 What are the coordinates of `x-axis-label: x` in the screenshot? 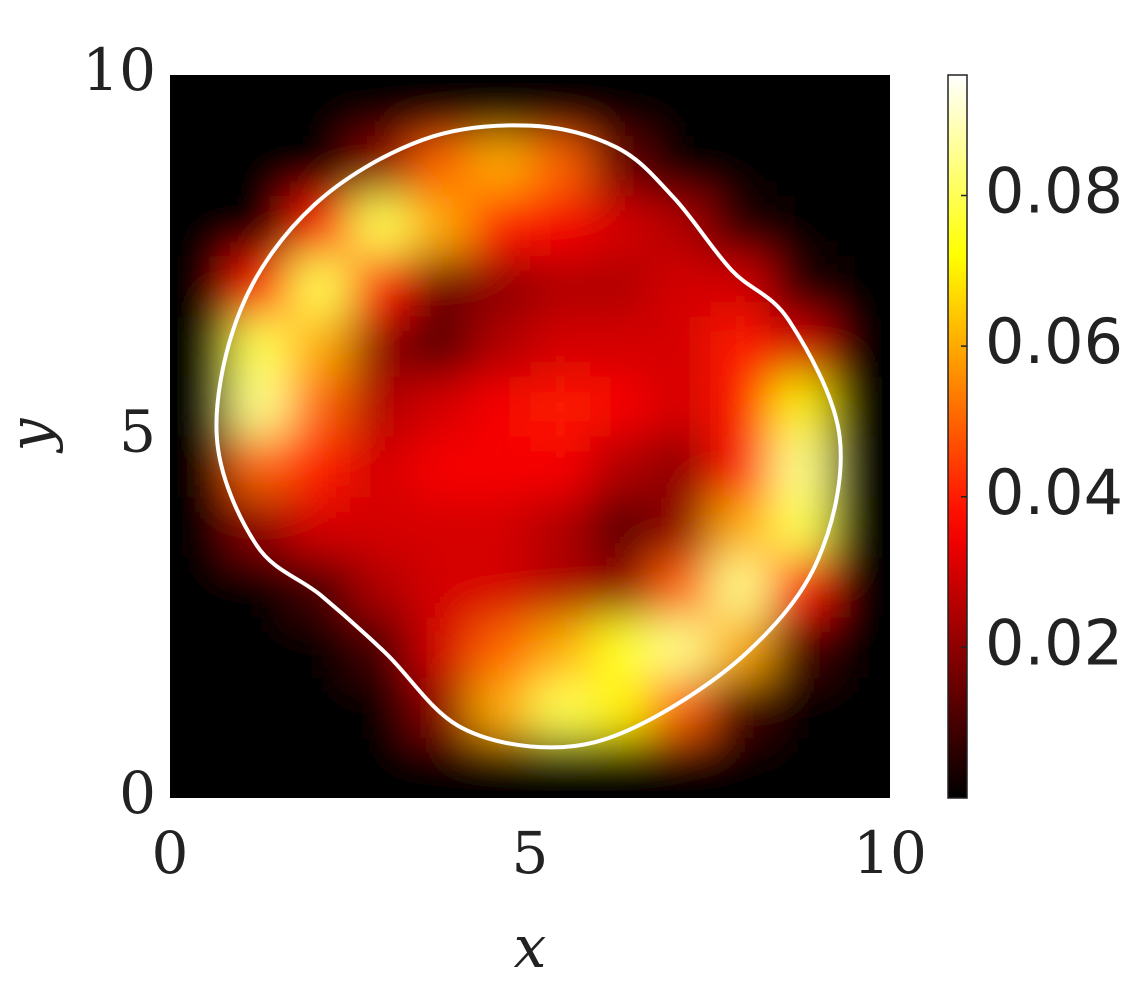 It's located at (530, 947).